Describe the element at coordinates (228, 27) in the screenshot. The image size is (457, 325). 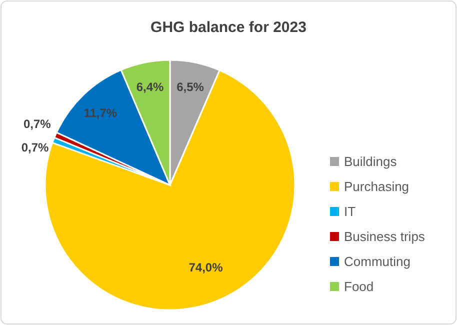
I see `chart-title: GHG balance for 2023` at that location.